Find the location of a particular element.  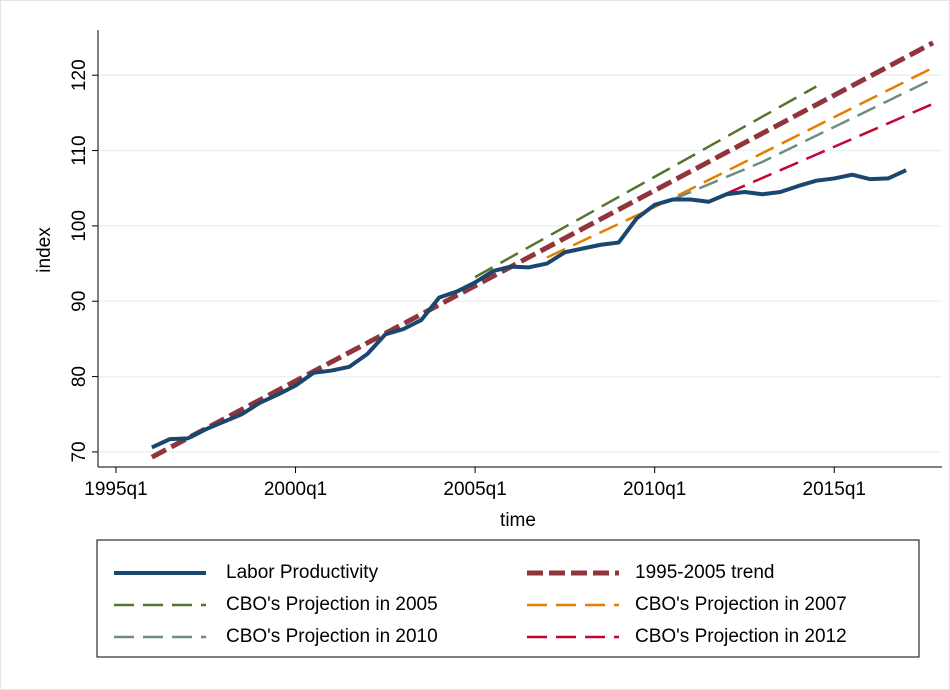

x-tick-label: 1995q1 is located at coordinates (115, 489).